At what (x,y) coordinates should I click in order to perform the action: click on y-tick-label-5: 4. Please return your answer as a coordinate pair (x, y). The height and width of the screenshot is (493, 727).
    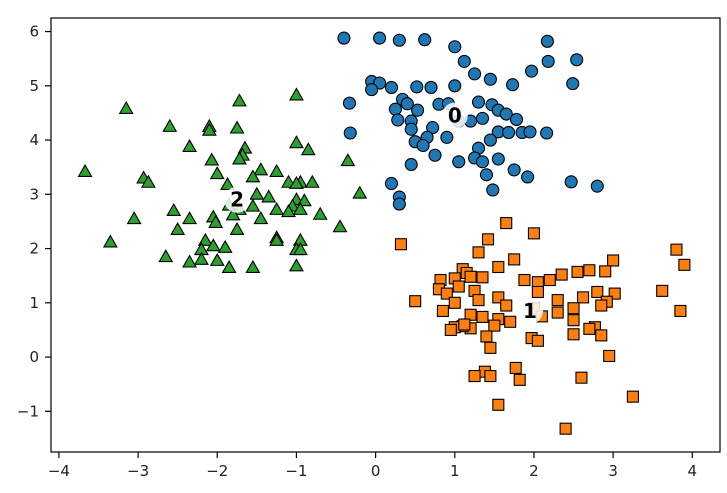
    Looking at the image, I should click on (34, 140).